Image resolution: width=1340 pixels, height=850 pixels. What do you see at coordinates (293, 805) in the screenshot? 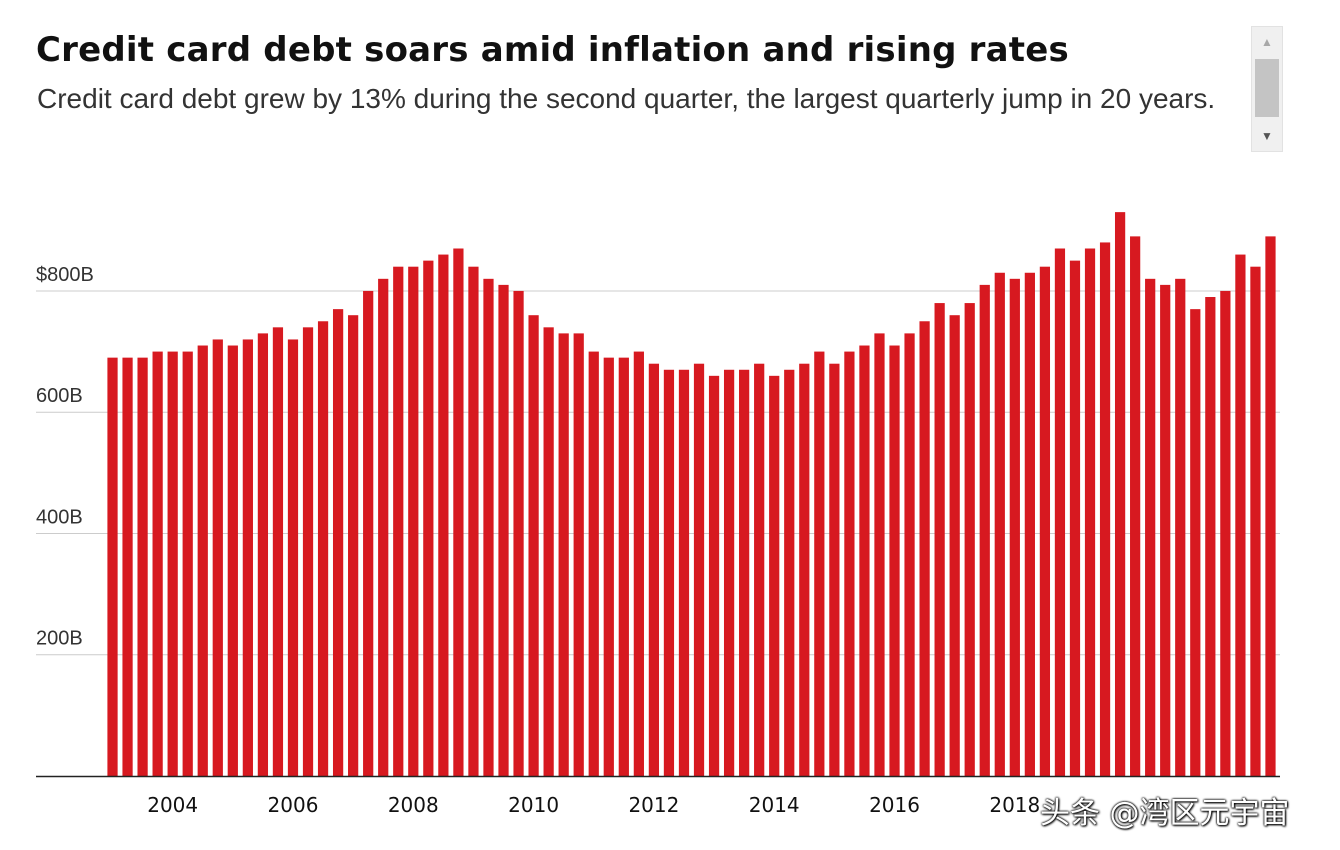
I see `x-tick-label: 2006` at bounding box center [293, 805].